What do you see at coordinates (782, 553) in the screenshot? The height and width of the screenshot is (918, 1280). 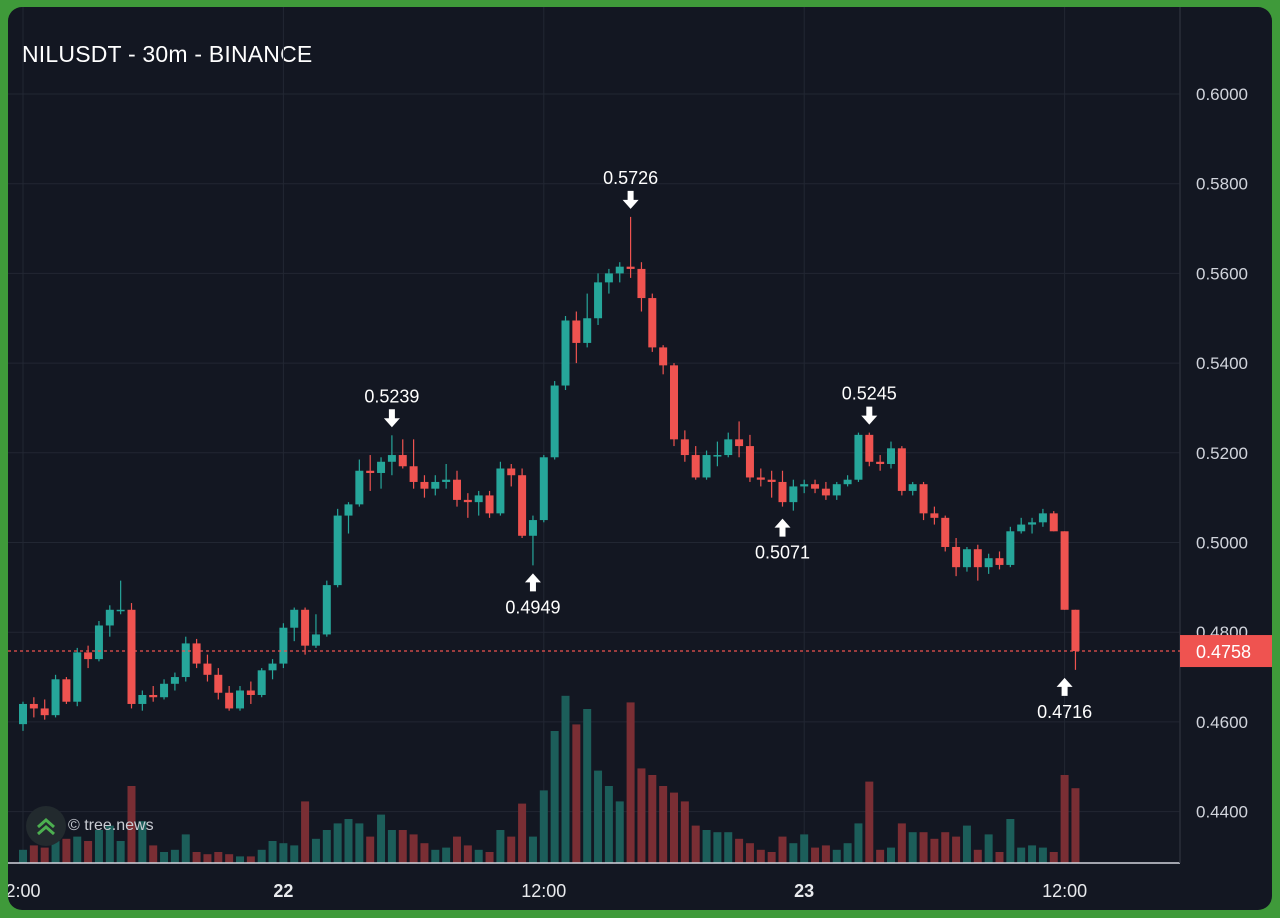 I see `low-label: 0.5071` at bounding box center [782, 553].